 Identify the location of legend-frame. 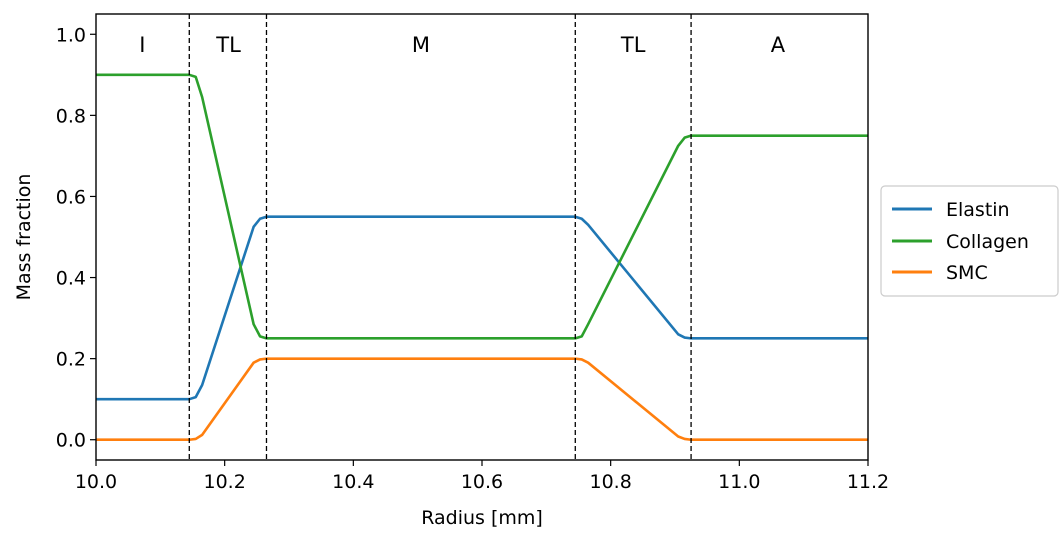
(969, 241).